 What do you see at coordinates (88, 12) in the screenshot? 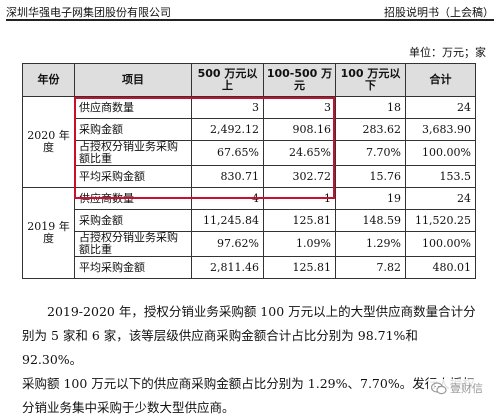
I see `company-name: 深圳华强电子网集团股份有限公司` at bounding box center [88, 12].